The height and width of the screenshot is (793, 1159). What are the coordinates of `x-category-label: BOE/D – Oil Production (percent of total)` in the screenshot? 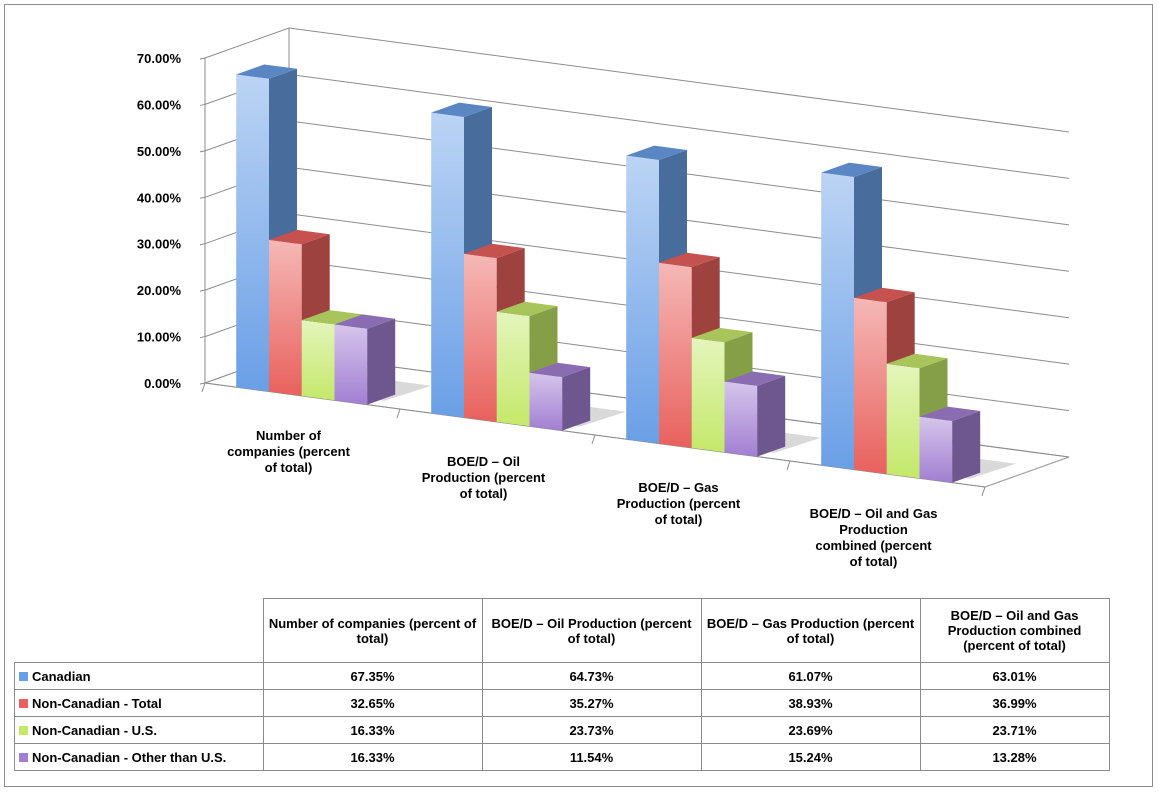 It's located at (484, 477).